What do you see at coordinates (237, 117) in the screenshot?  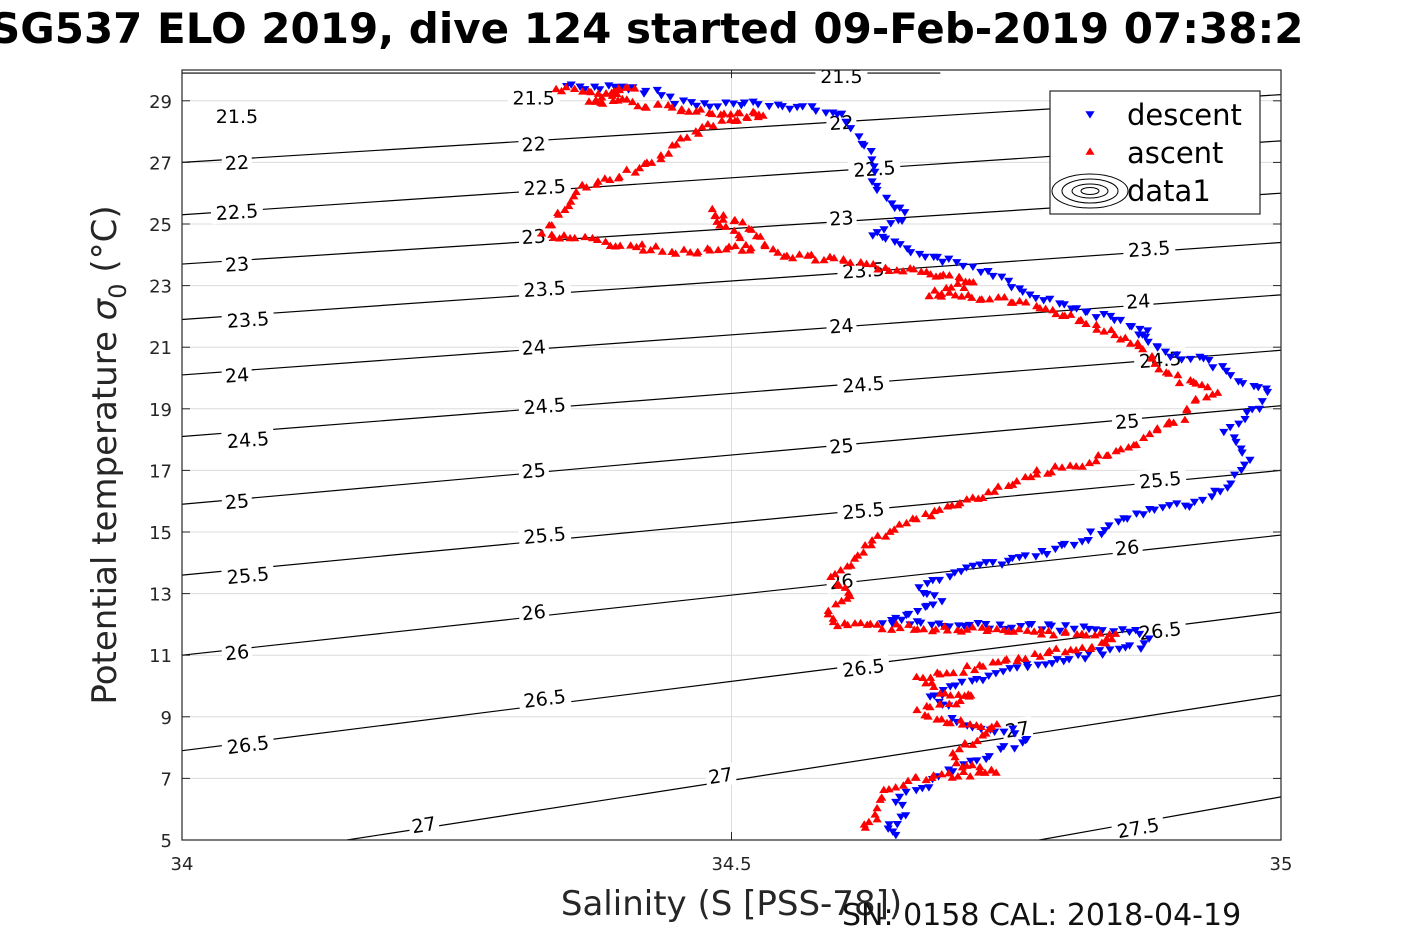 I see `contour-label: 21.5` at bounding box center [237, 117].